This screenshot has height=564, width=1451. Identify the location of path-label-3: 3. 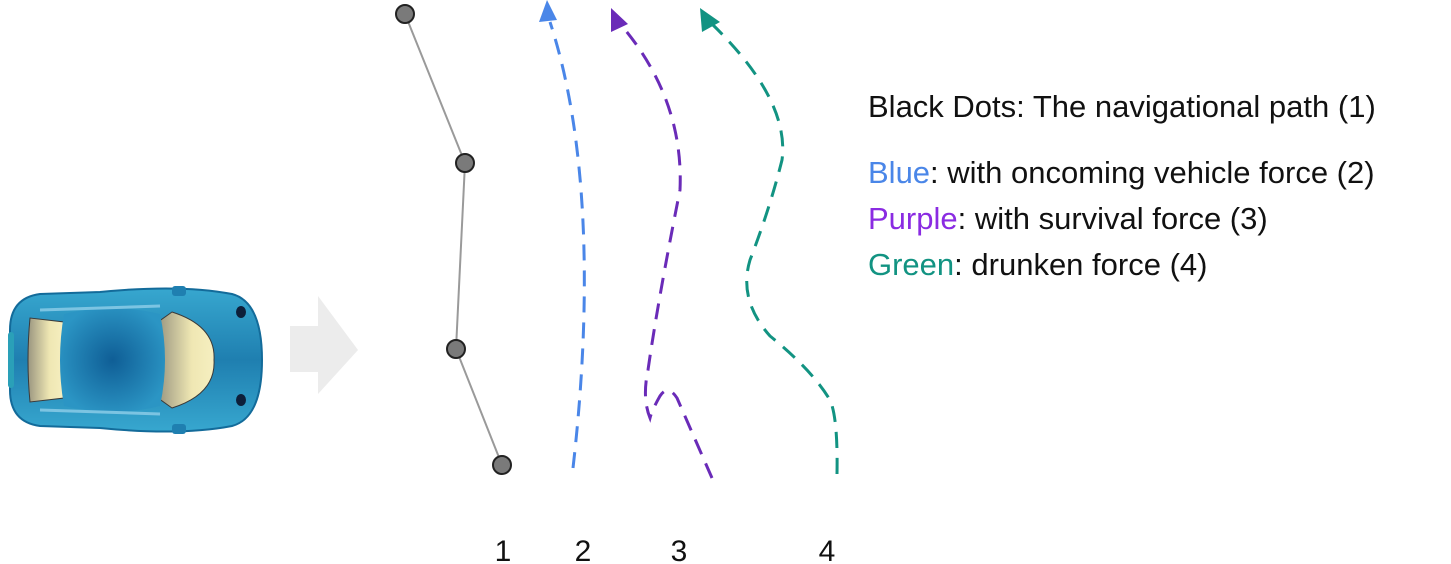
(679, 549).